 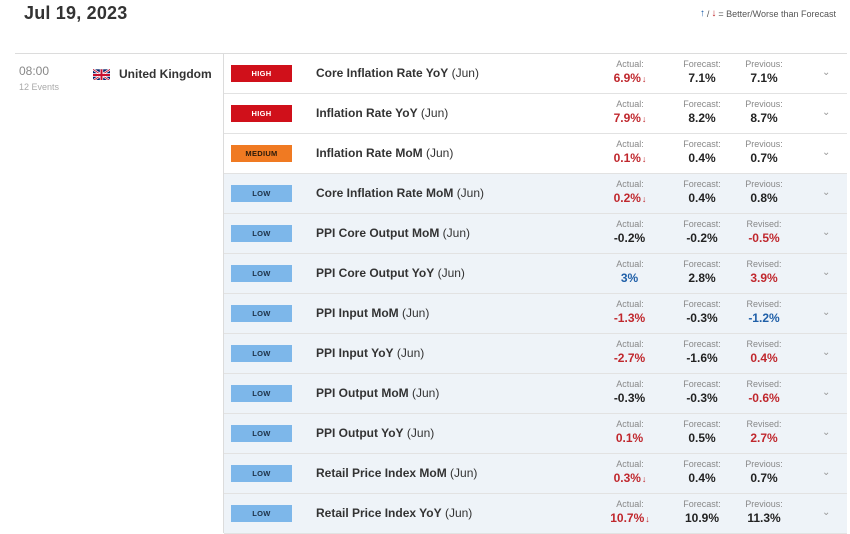 What do you see at coordinates (629, 438) in the screenshot?
I see `actual-number: 0.1%` at bounding box center [629, 438].